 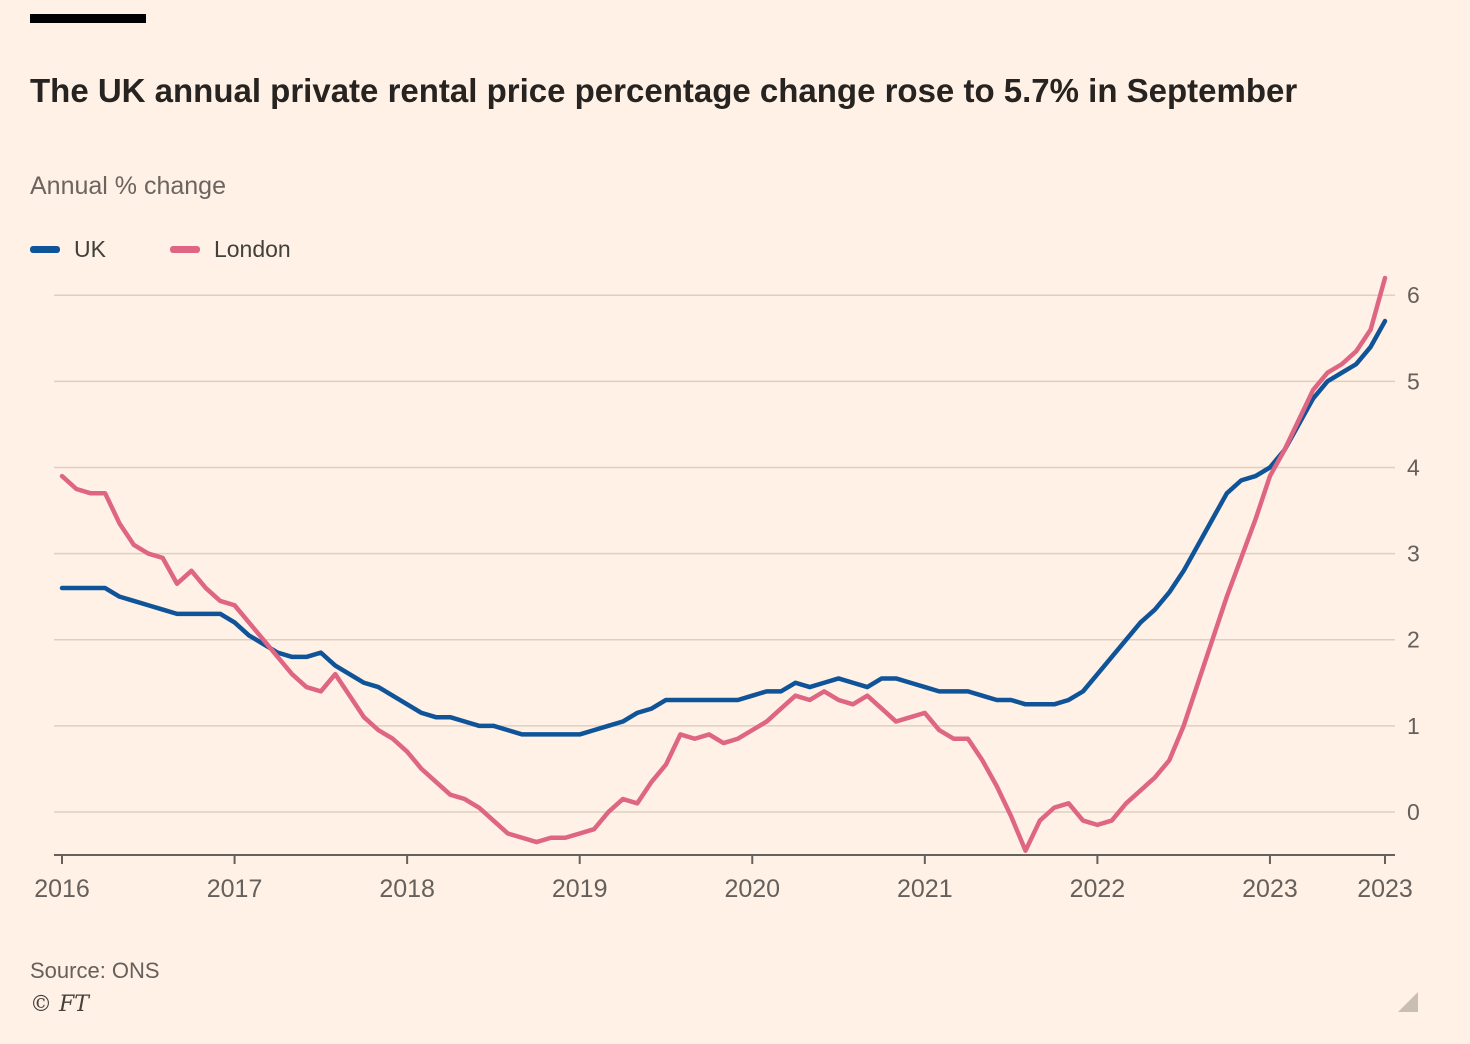 I want to click on uk-legend-swatch, so click(x=45, y=249).